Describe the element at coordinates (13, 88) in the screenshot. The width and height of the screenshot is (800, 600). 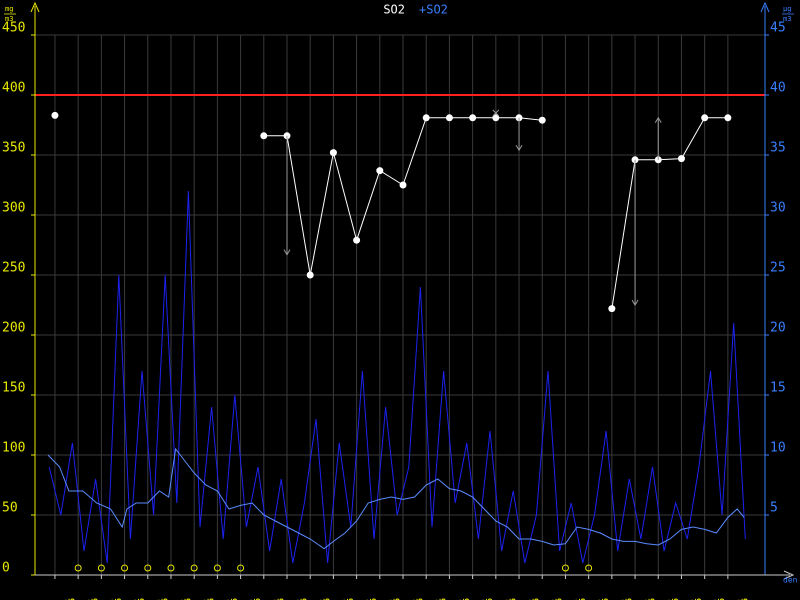
I see `y-tick-label: 400` at that location.